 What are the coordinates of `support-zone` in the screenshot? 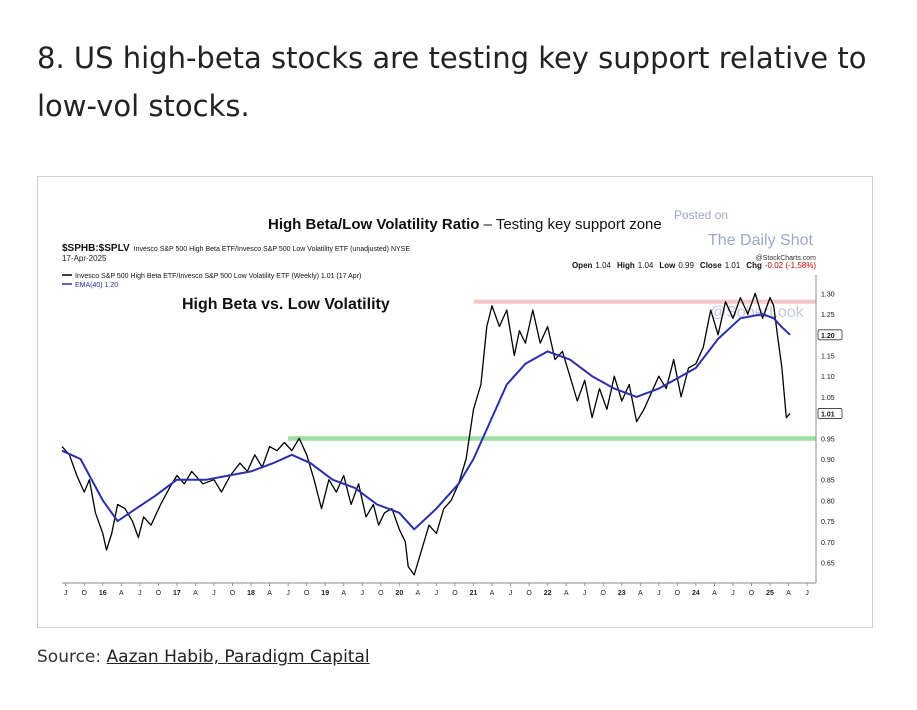 It's located at (552, 438).